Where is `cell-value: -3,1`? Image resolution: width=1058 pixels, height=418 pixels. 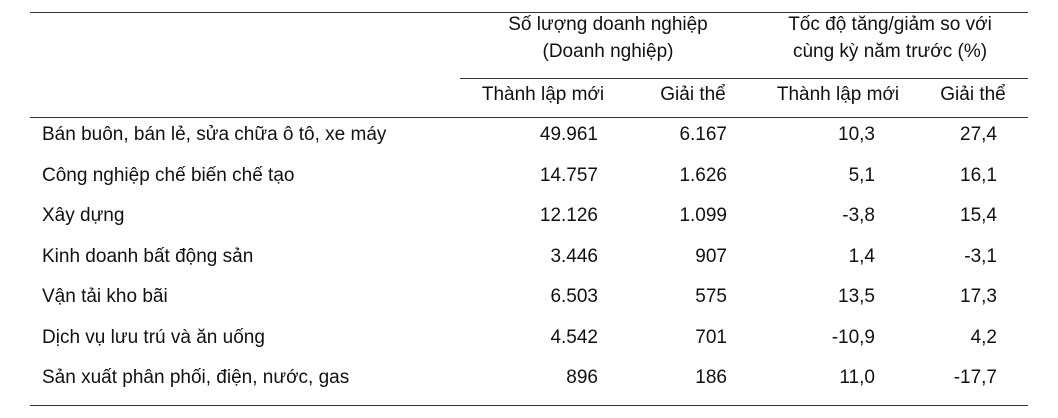
cell-value: -3,1 is located at coordinates (980, 256).